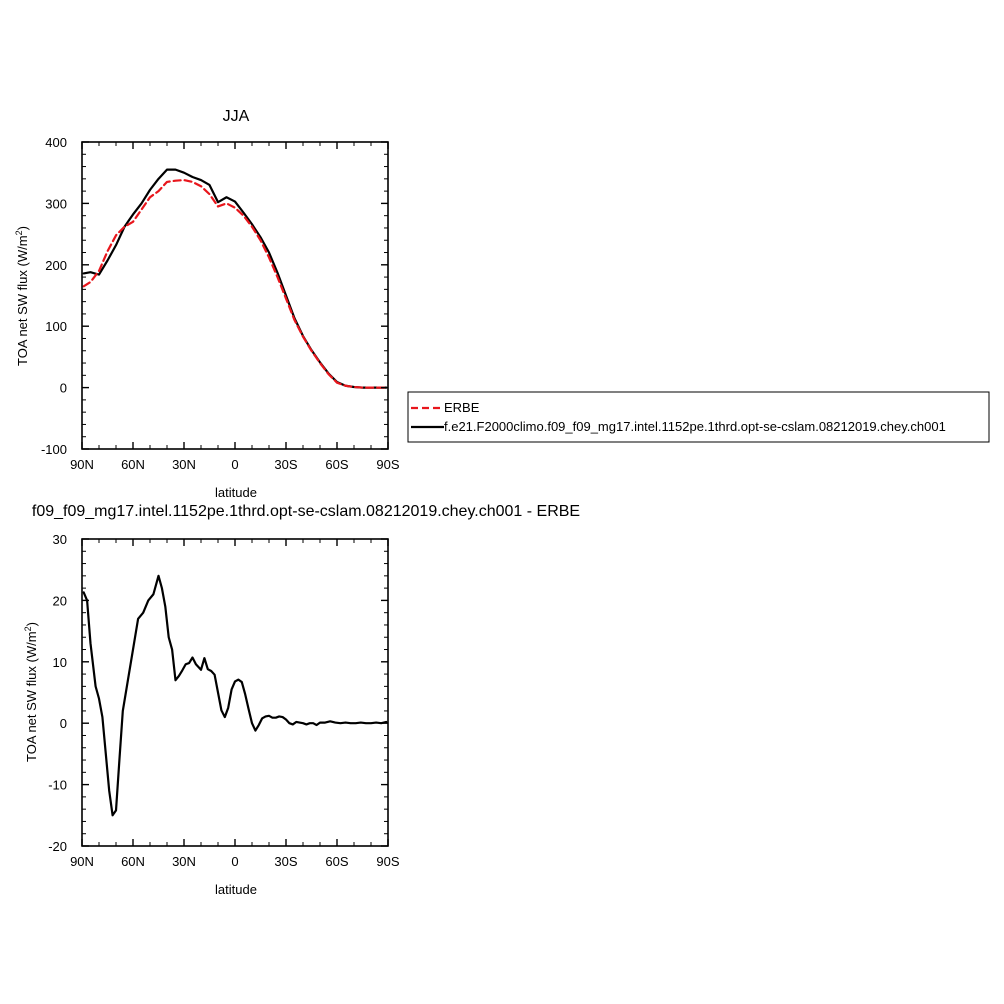 This screenshot has height=1004, width=1004. Describe the element at coordinates (236, 116) in the screenshot. I see `top-chart-title: JJA` at that location.